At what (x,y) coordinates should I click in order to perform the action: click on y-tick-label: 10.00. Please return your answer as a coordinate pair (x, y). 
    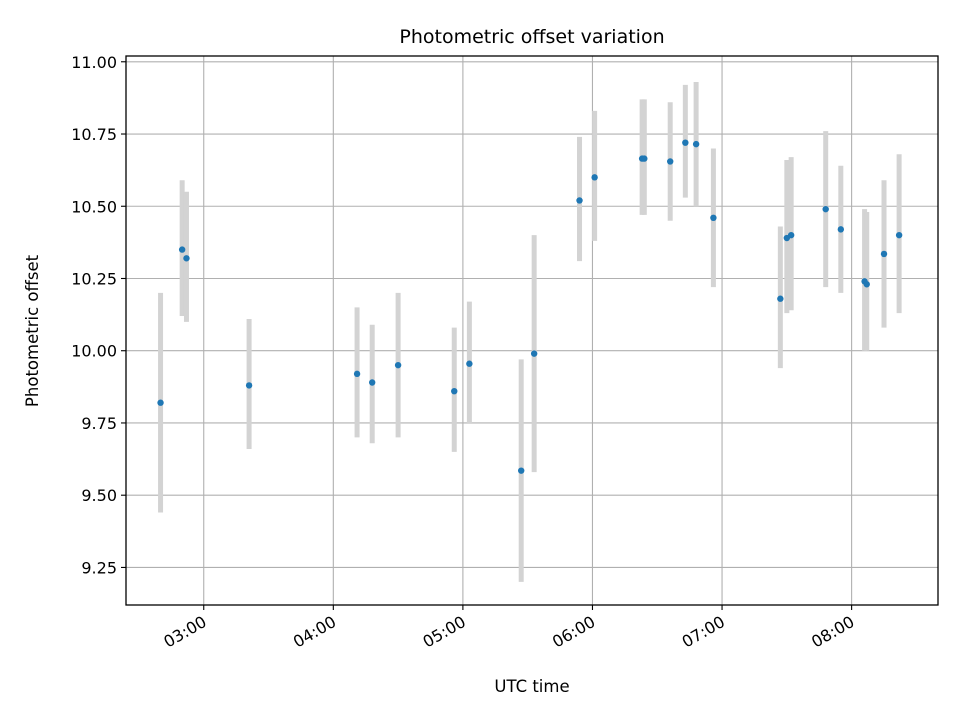
    Looking at the image, I should click on (94, 351).